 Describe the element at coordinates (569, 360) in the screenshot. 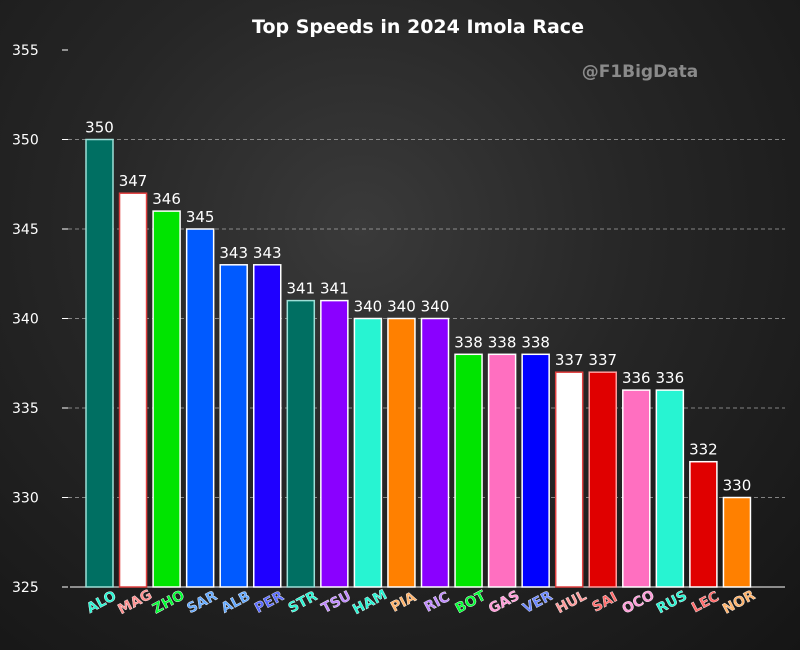

I see `value-label-hul: 337` at that location.